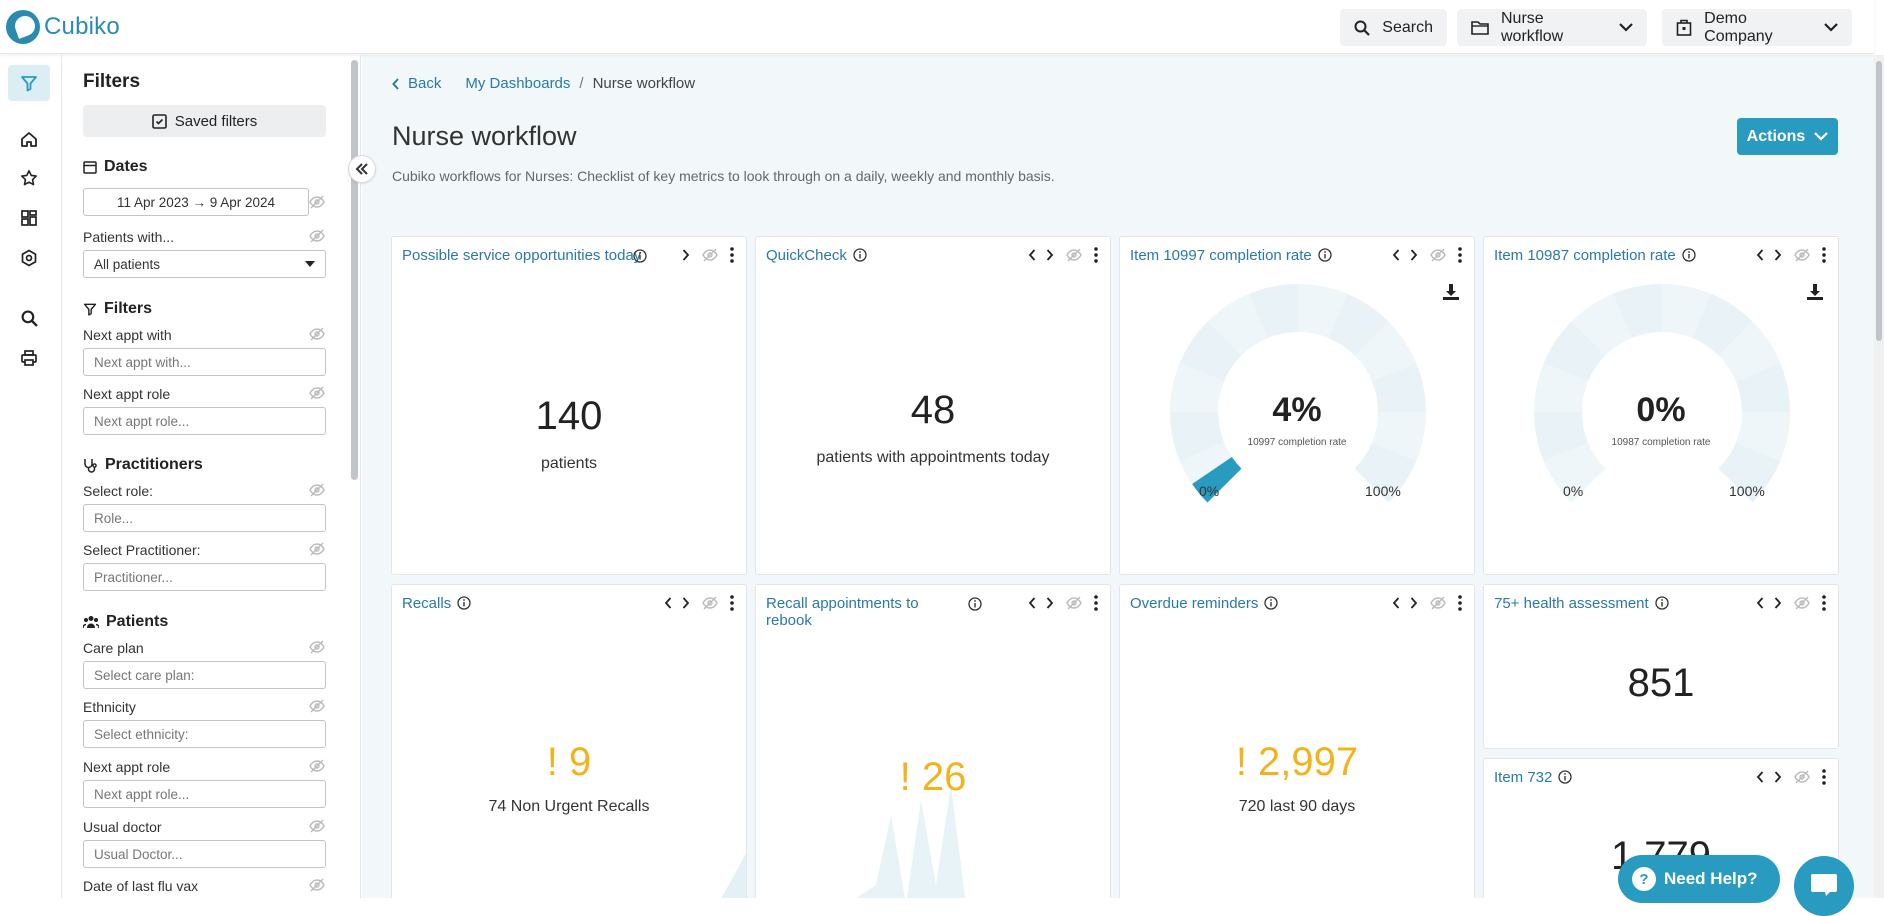 Image resolution: width=1884 pixels, height=916 pixels. I want to click on actions-label: Actions, so click(1776, 136).